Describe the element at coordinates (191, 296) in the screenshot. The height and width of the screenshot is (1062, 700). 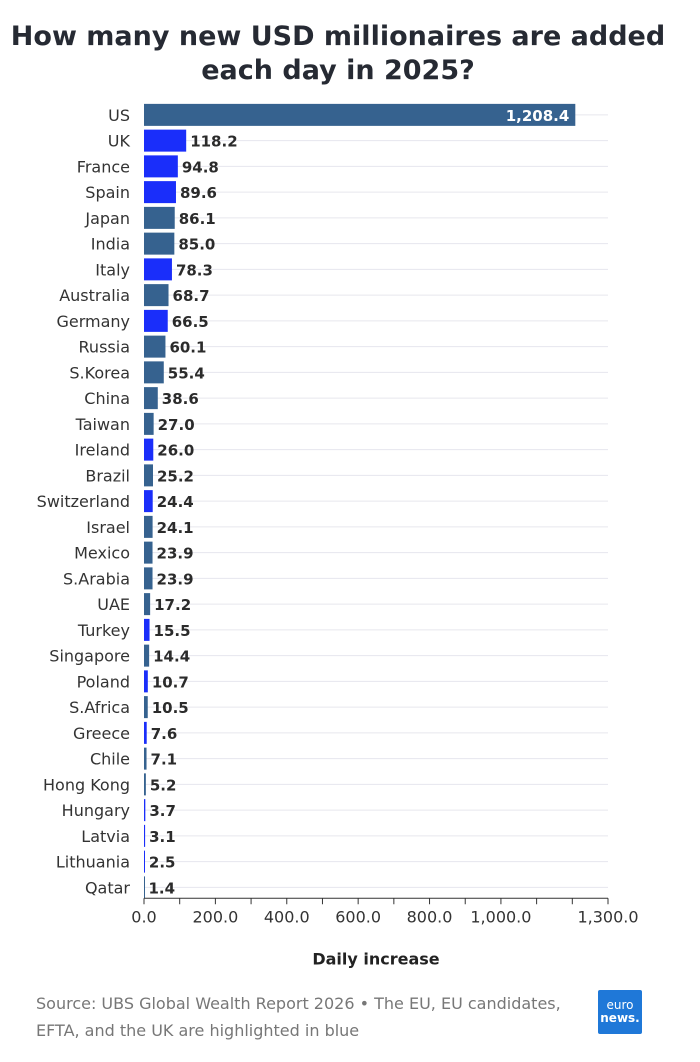
I see `value-label: 68.7` at that location.